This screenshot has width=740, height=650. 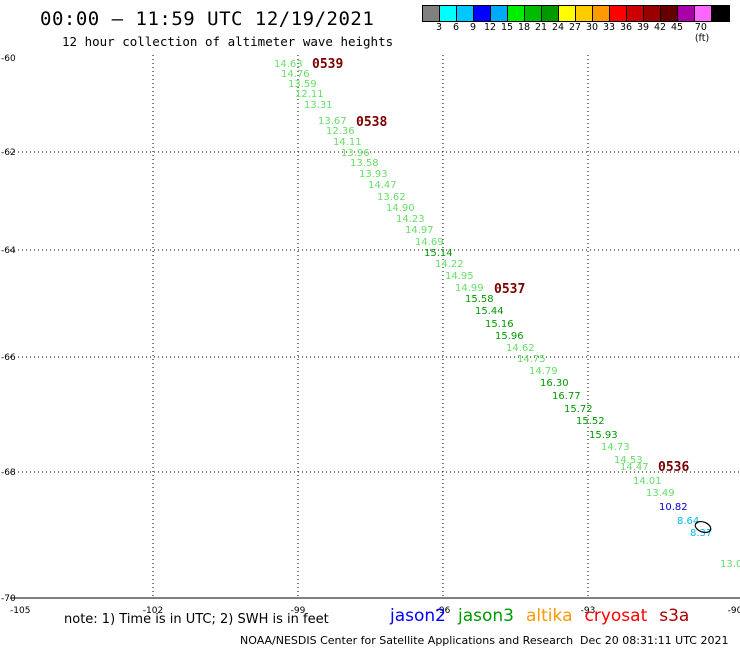 I want to click on pass-time-label: 0536, so click(x=673, y=467).